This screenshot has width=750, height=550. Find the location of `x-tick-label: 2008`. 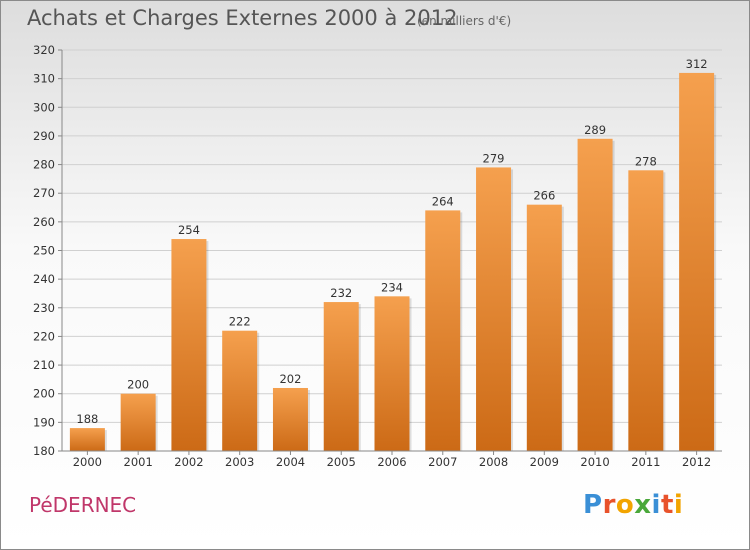

x-tick-label: 2008 is located at coordinates (493, 462).